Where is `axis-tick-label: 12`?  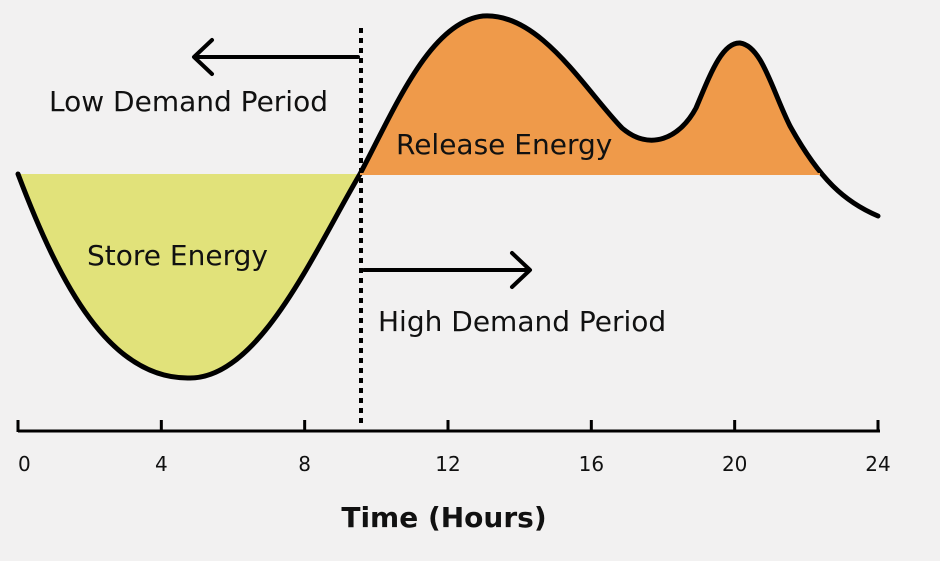 axis-tick-label: 12 is located at coordinates (447, 464).